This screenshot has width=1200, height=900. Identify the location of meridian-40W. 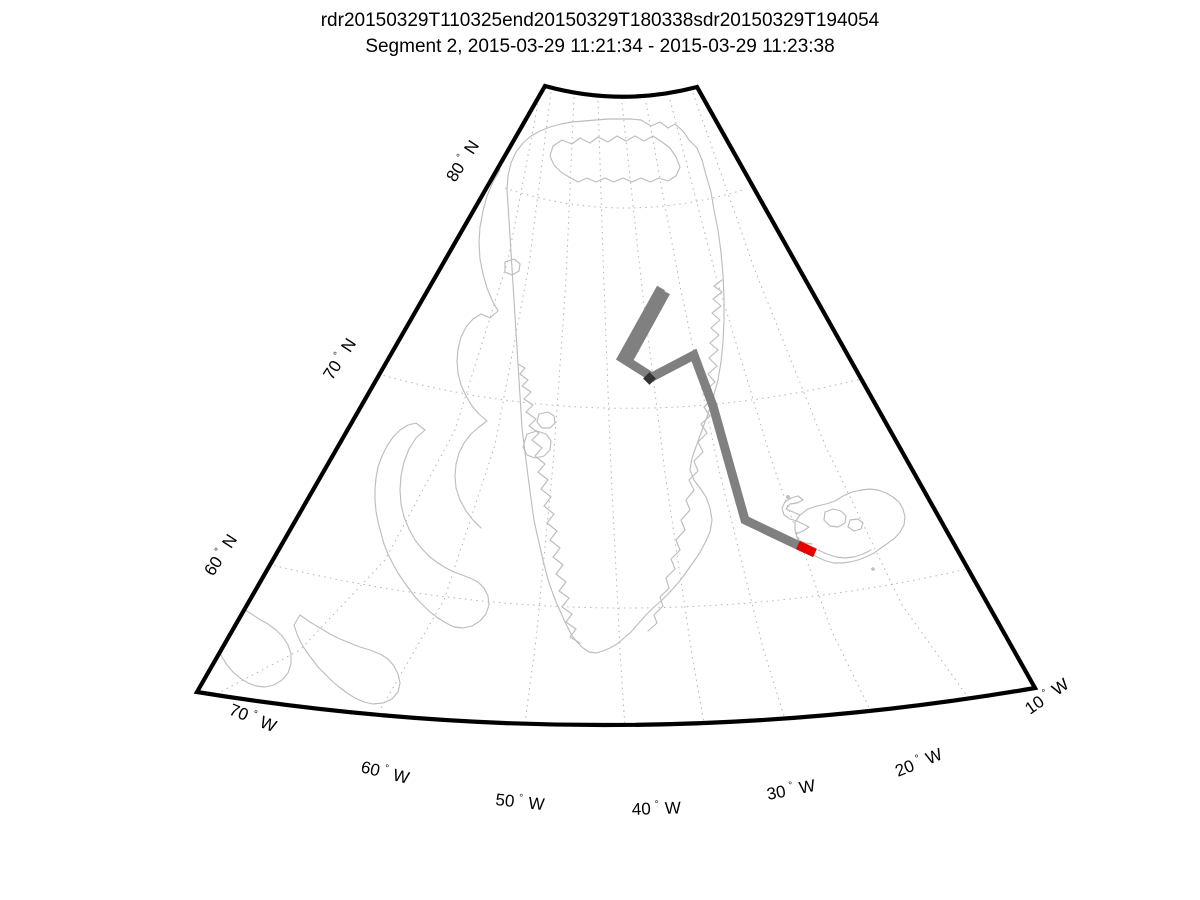
(668, 414).